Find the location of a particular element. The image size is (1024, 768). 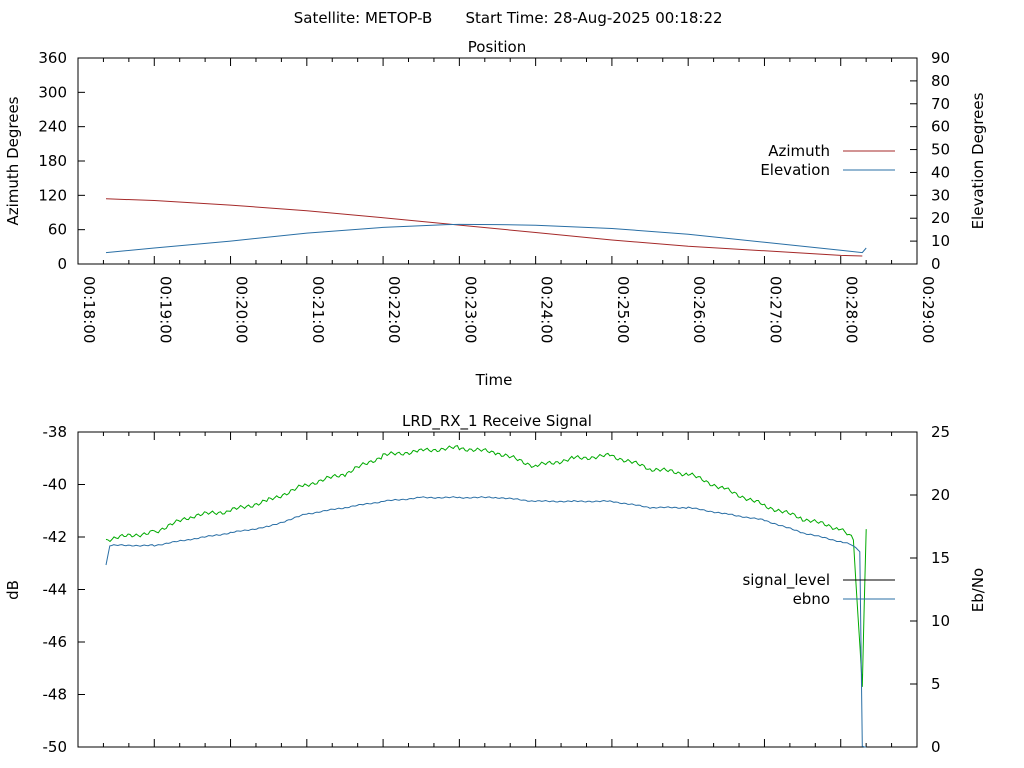

y2-tick-label: 15 is located at coordinates (940, 558).